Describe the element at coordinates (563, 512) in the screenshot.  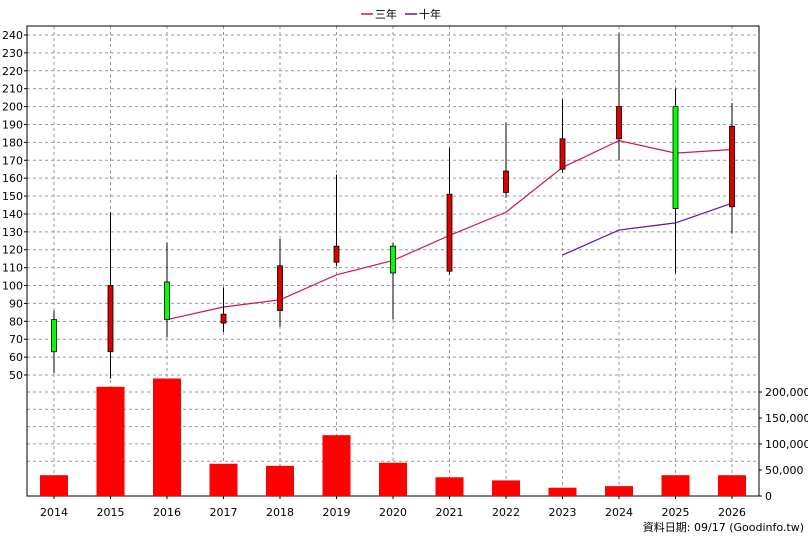
I see `x-tick-label: 2023` at that location.